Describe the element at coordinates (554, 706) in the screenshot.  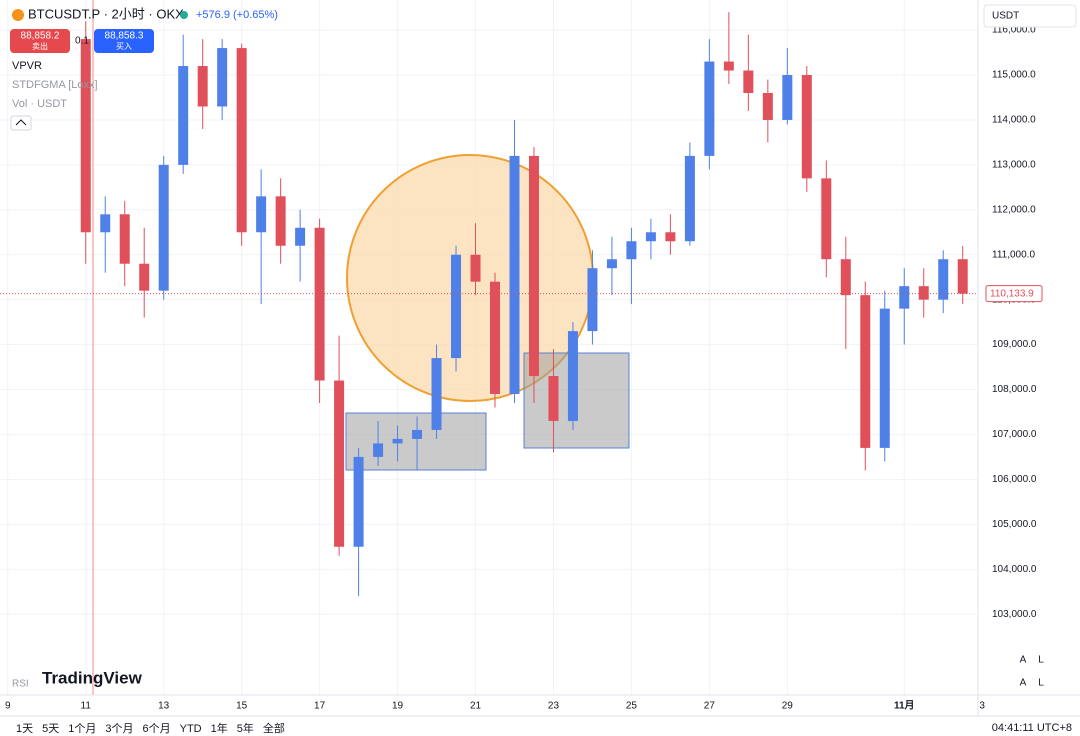
I see `x-tick-label: 23` at that location.